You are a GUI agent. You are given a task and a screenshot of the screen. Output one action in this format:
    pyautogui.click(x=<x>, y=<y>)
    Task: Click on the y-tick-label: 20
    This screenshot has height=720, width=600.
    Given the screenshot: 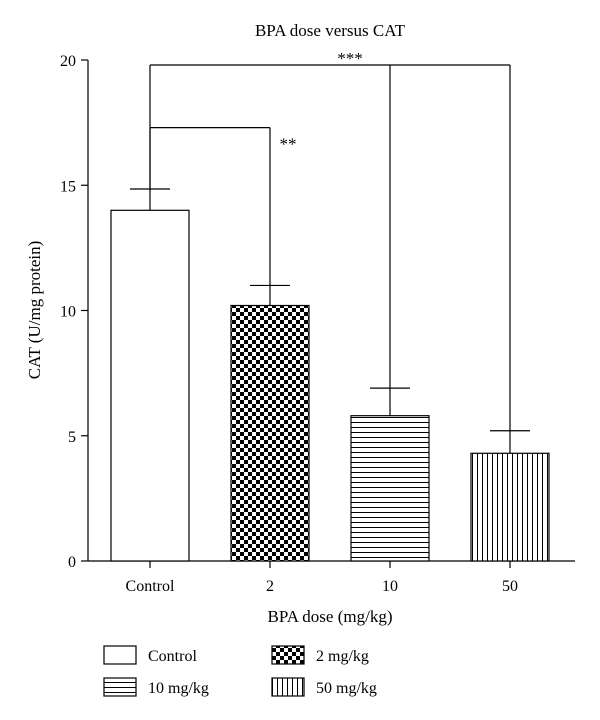 What is the action you would take?
    pyautogui.click(x=68, y=61)
    